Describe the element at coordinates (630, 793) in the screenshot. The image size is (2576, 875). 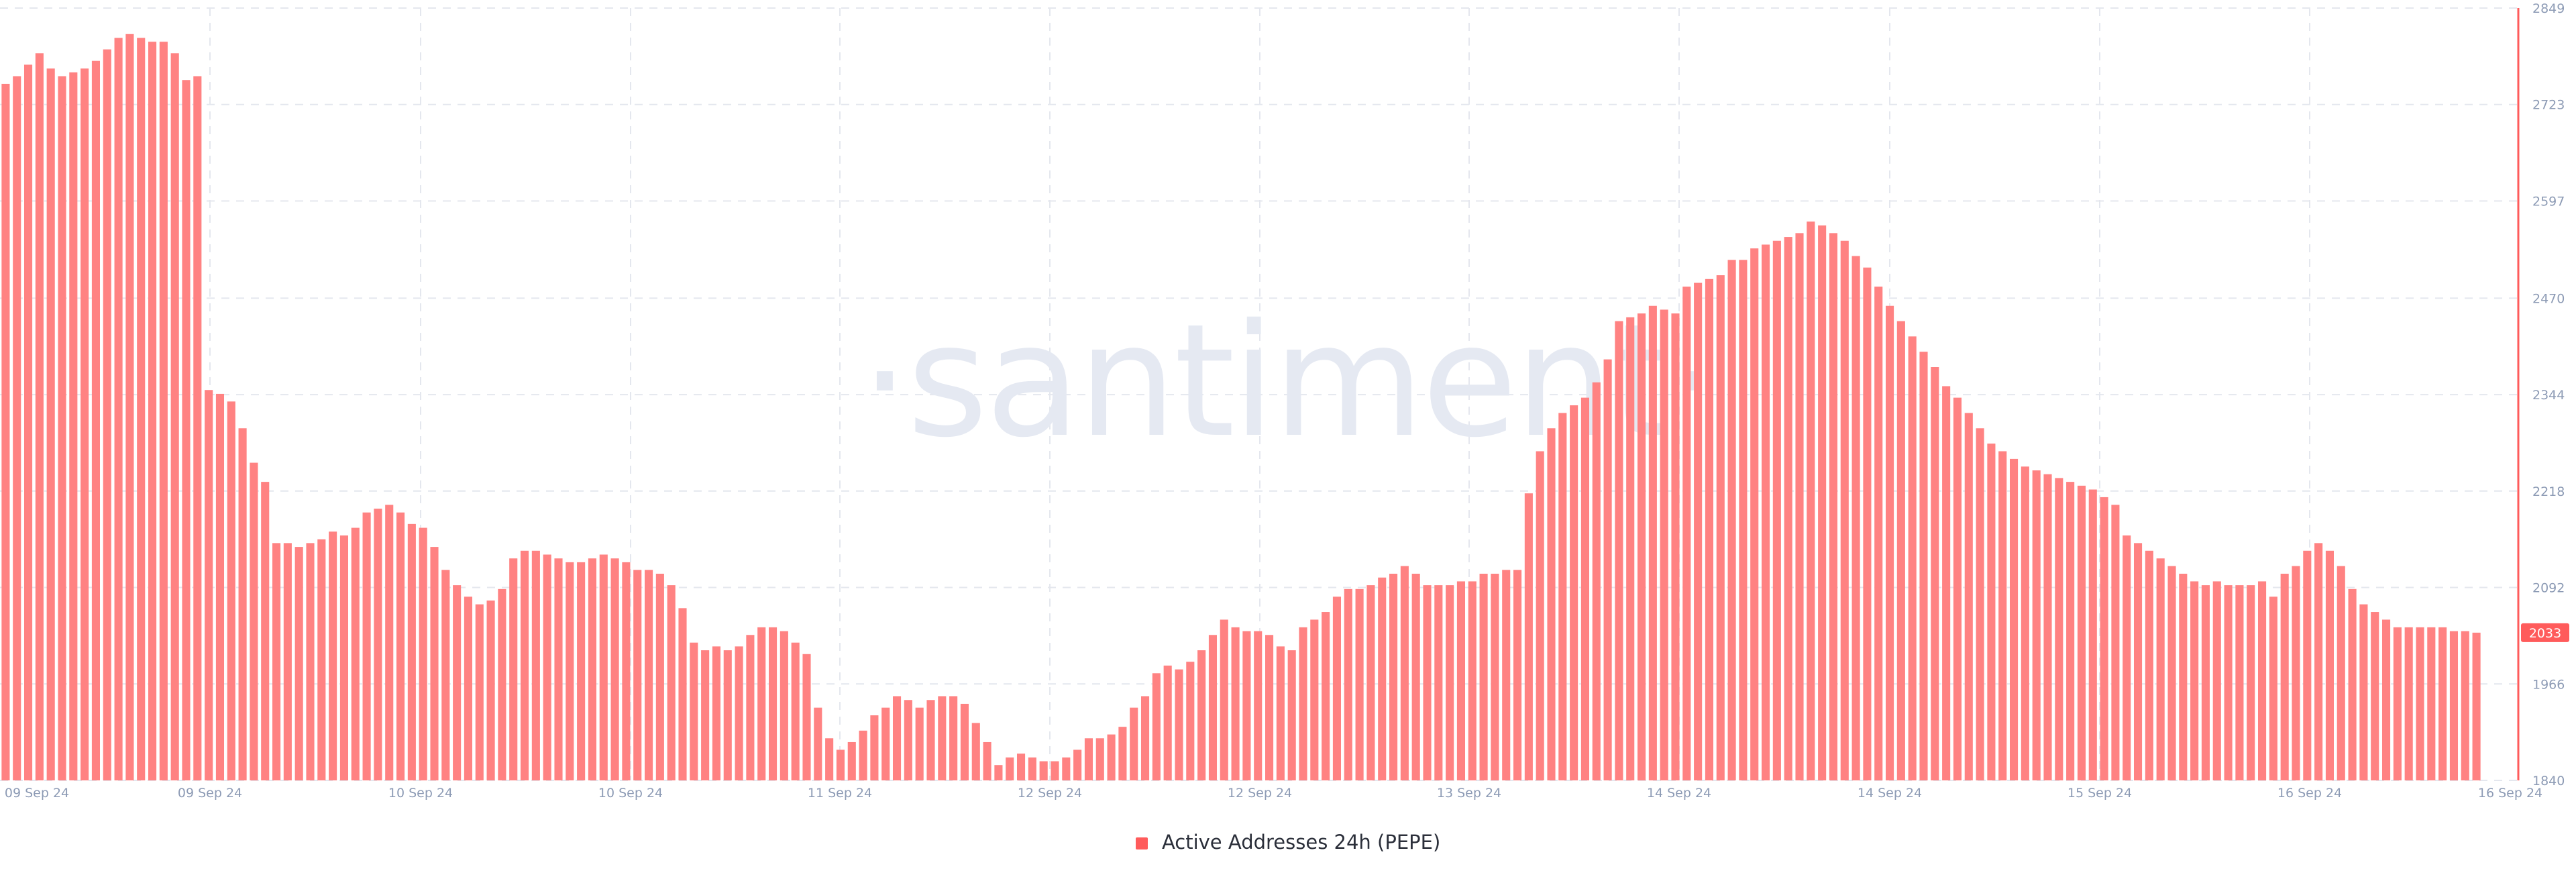
I see `x-tick-label: 10 Sep 24` at that location.